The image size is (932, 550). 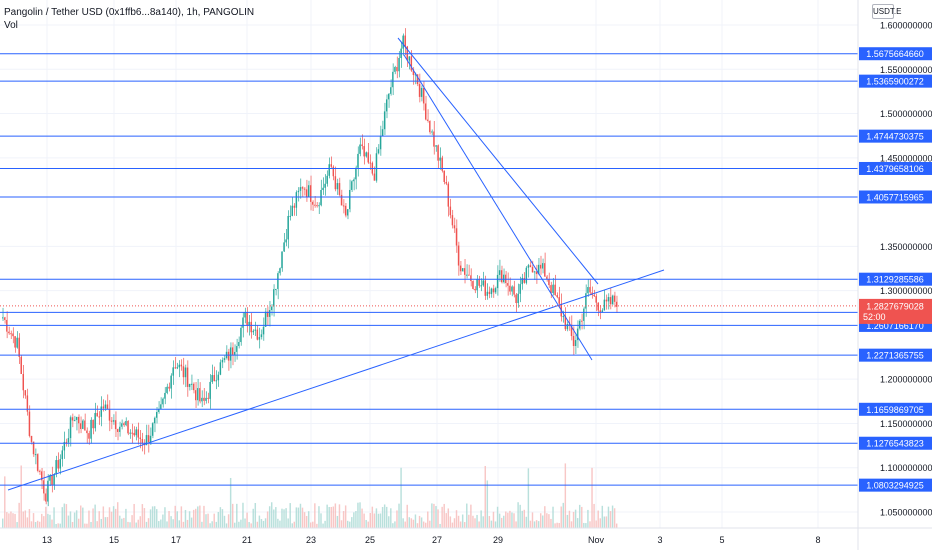 What do you see at coordinates (886, 11) in the screenshot?
I see `currency-badge: USDT.E` at bounding box center [886, 11].